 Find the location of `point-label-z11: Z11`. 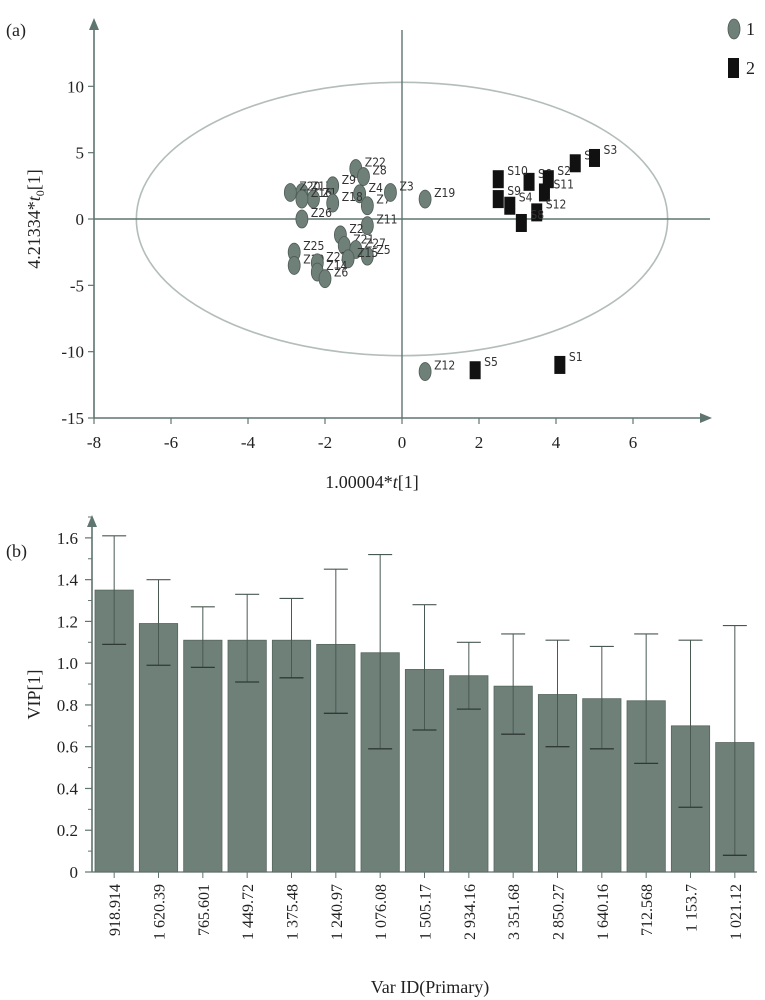

point-label-z11: Z11 is located at coordinates (386, 220).